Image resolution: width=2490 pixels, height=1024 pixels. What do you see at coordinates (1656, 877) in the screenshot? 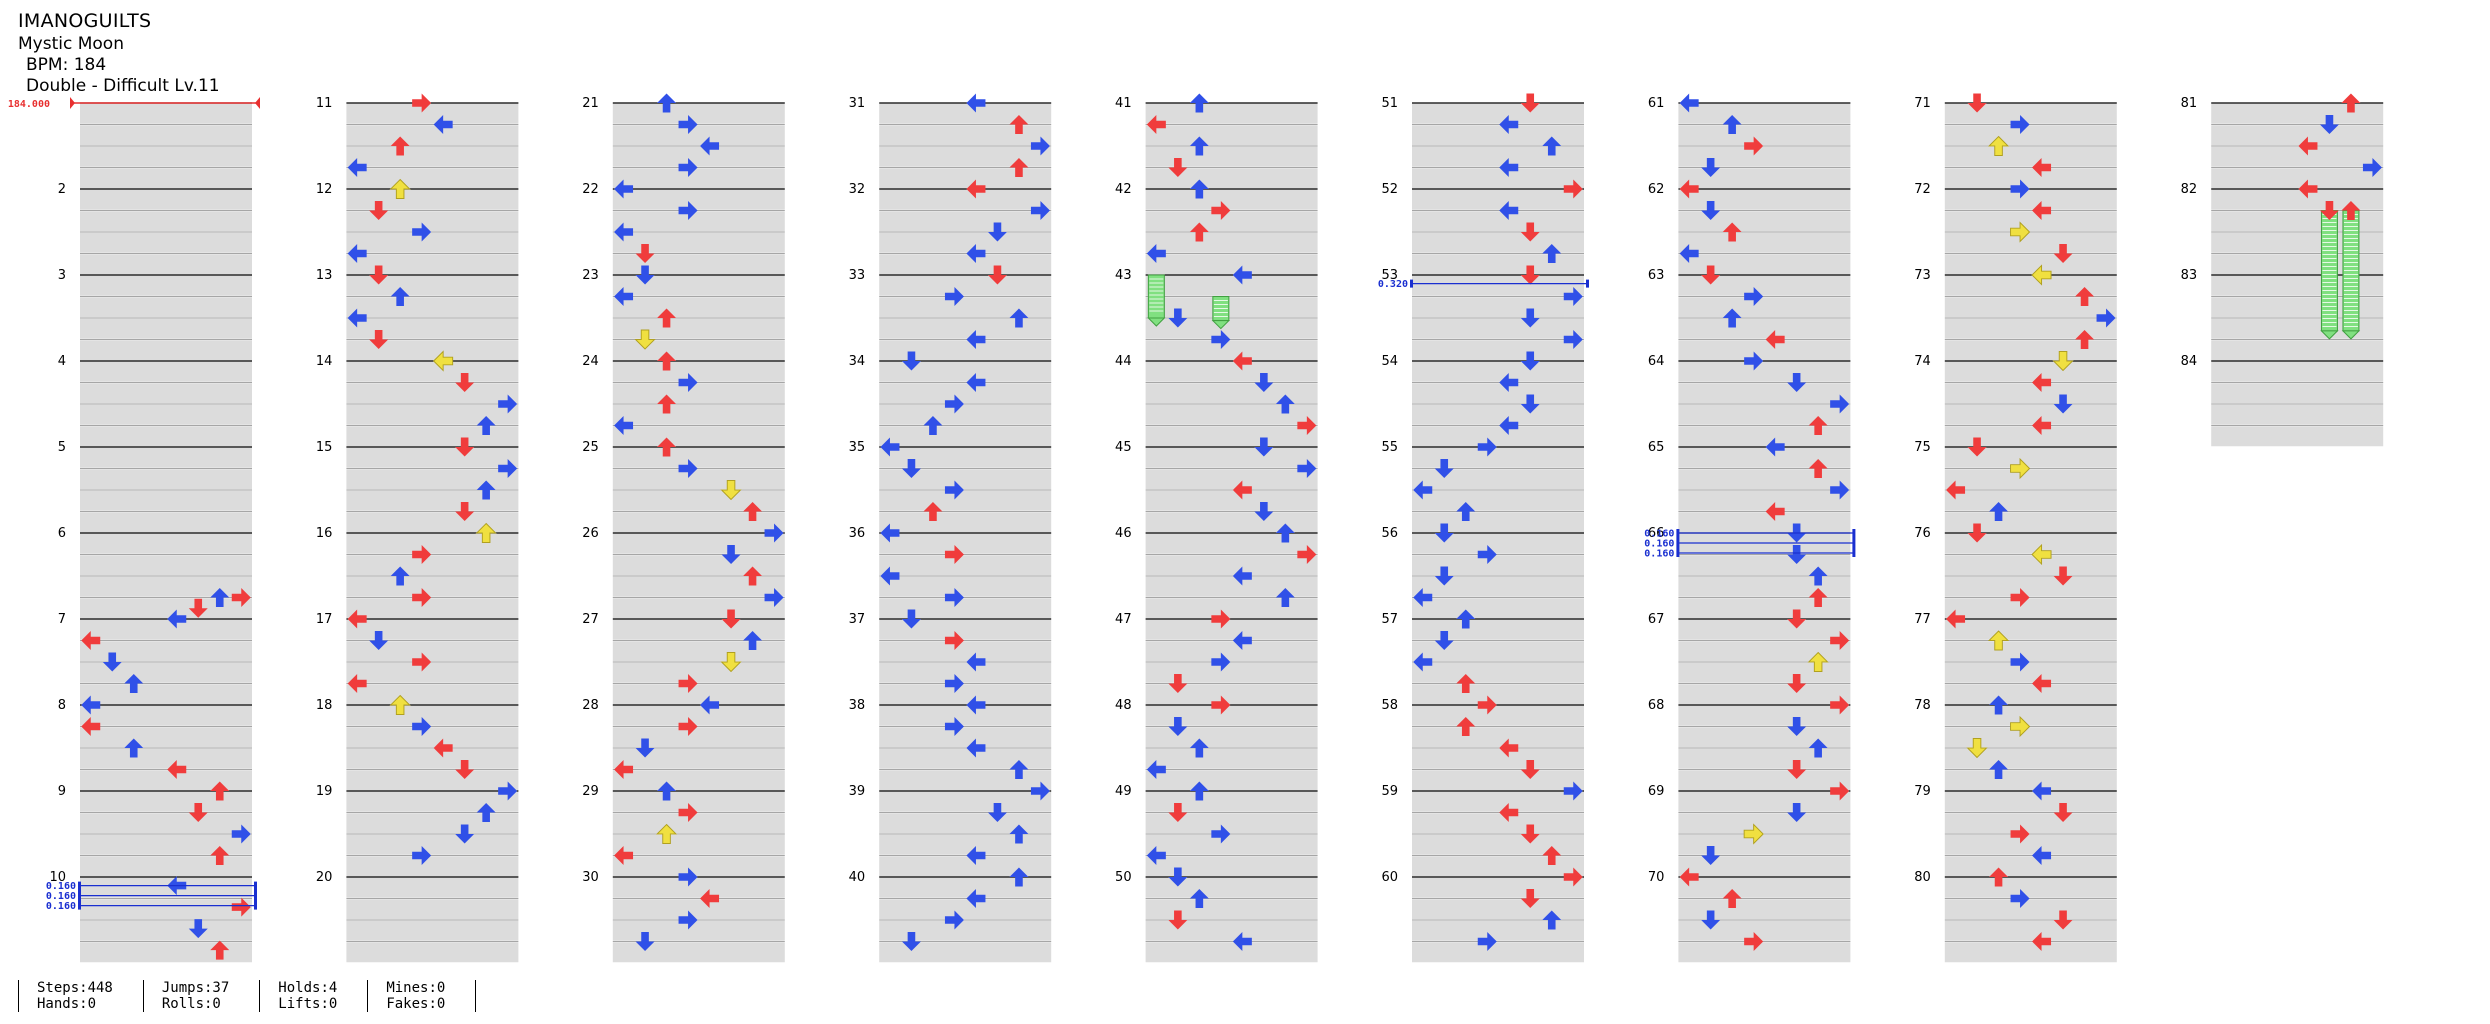
I see `measure-number: 70` at bounding box center [1656, 877].